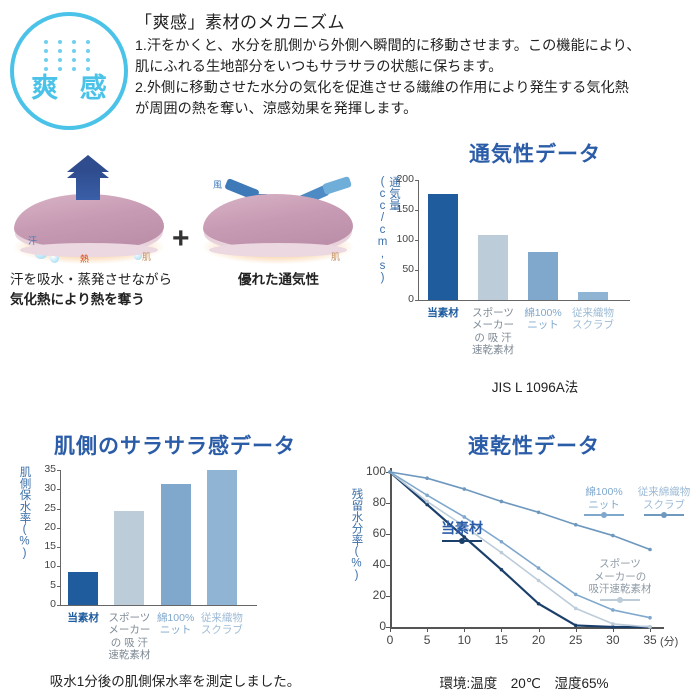 The height and width of the screenshot is (700, 700). Describe the element at coordinates (175, 446) in the screenshot. I see `chart-title-skin-dryness: 肌側のサラサラ感データ` at that location.